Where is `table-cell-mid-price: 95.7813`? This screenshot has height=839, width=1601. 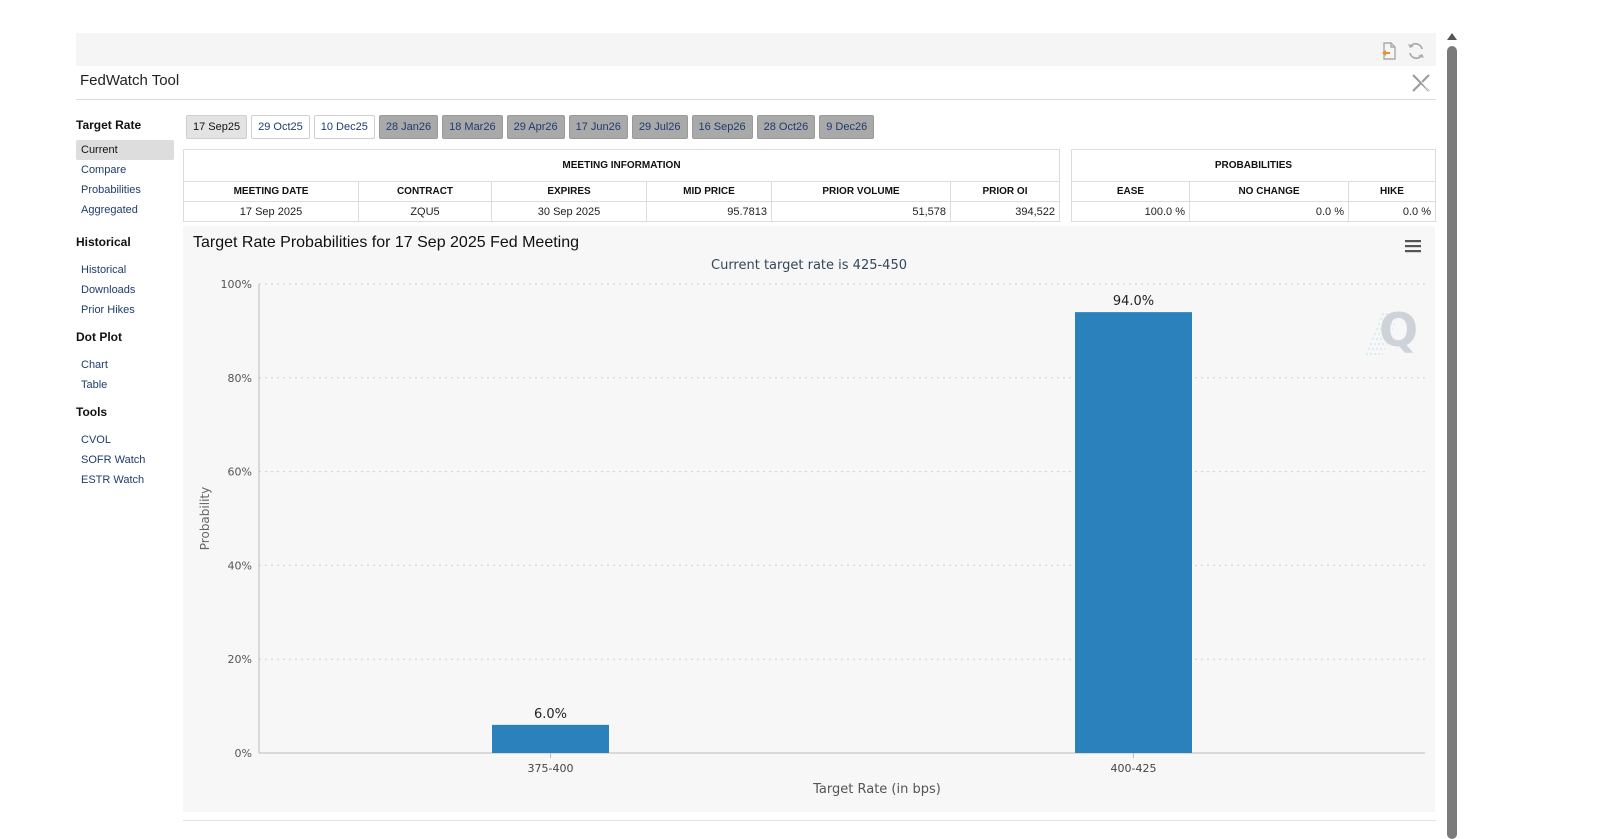
table-cell-mid-price: 95.7813 is located at coordinates (709, 211).